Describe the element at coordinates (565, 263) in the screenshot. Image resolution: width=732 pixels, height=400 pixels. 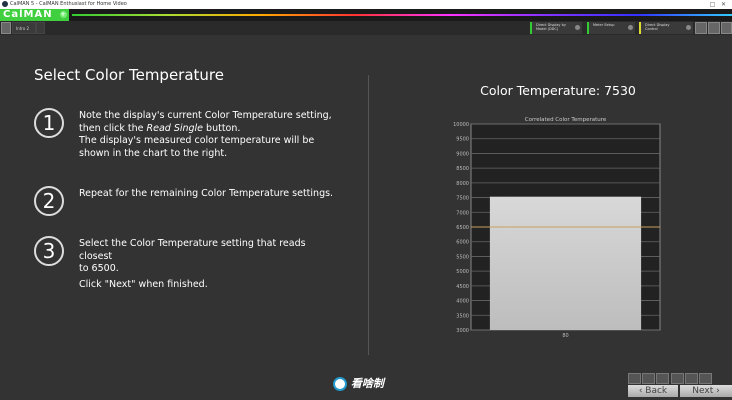
I see `bar` at that location.